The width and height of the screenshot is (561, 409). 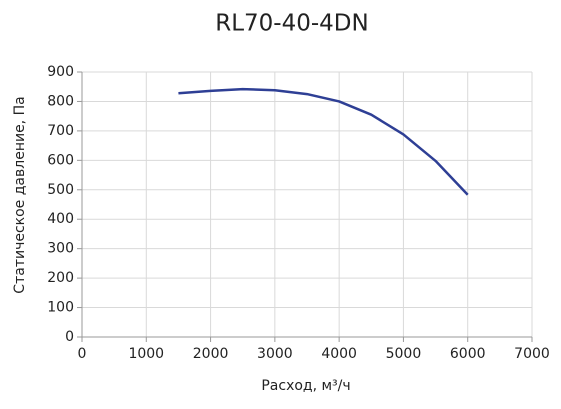 What do you see at coordinates (60, 249) in the screenshot?
I see `y-tick-label: 300` at bounding box center [60, 249].